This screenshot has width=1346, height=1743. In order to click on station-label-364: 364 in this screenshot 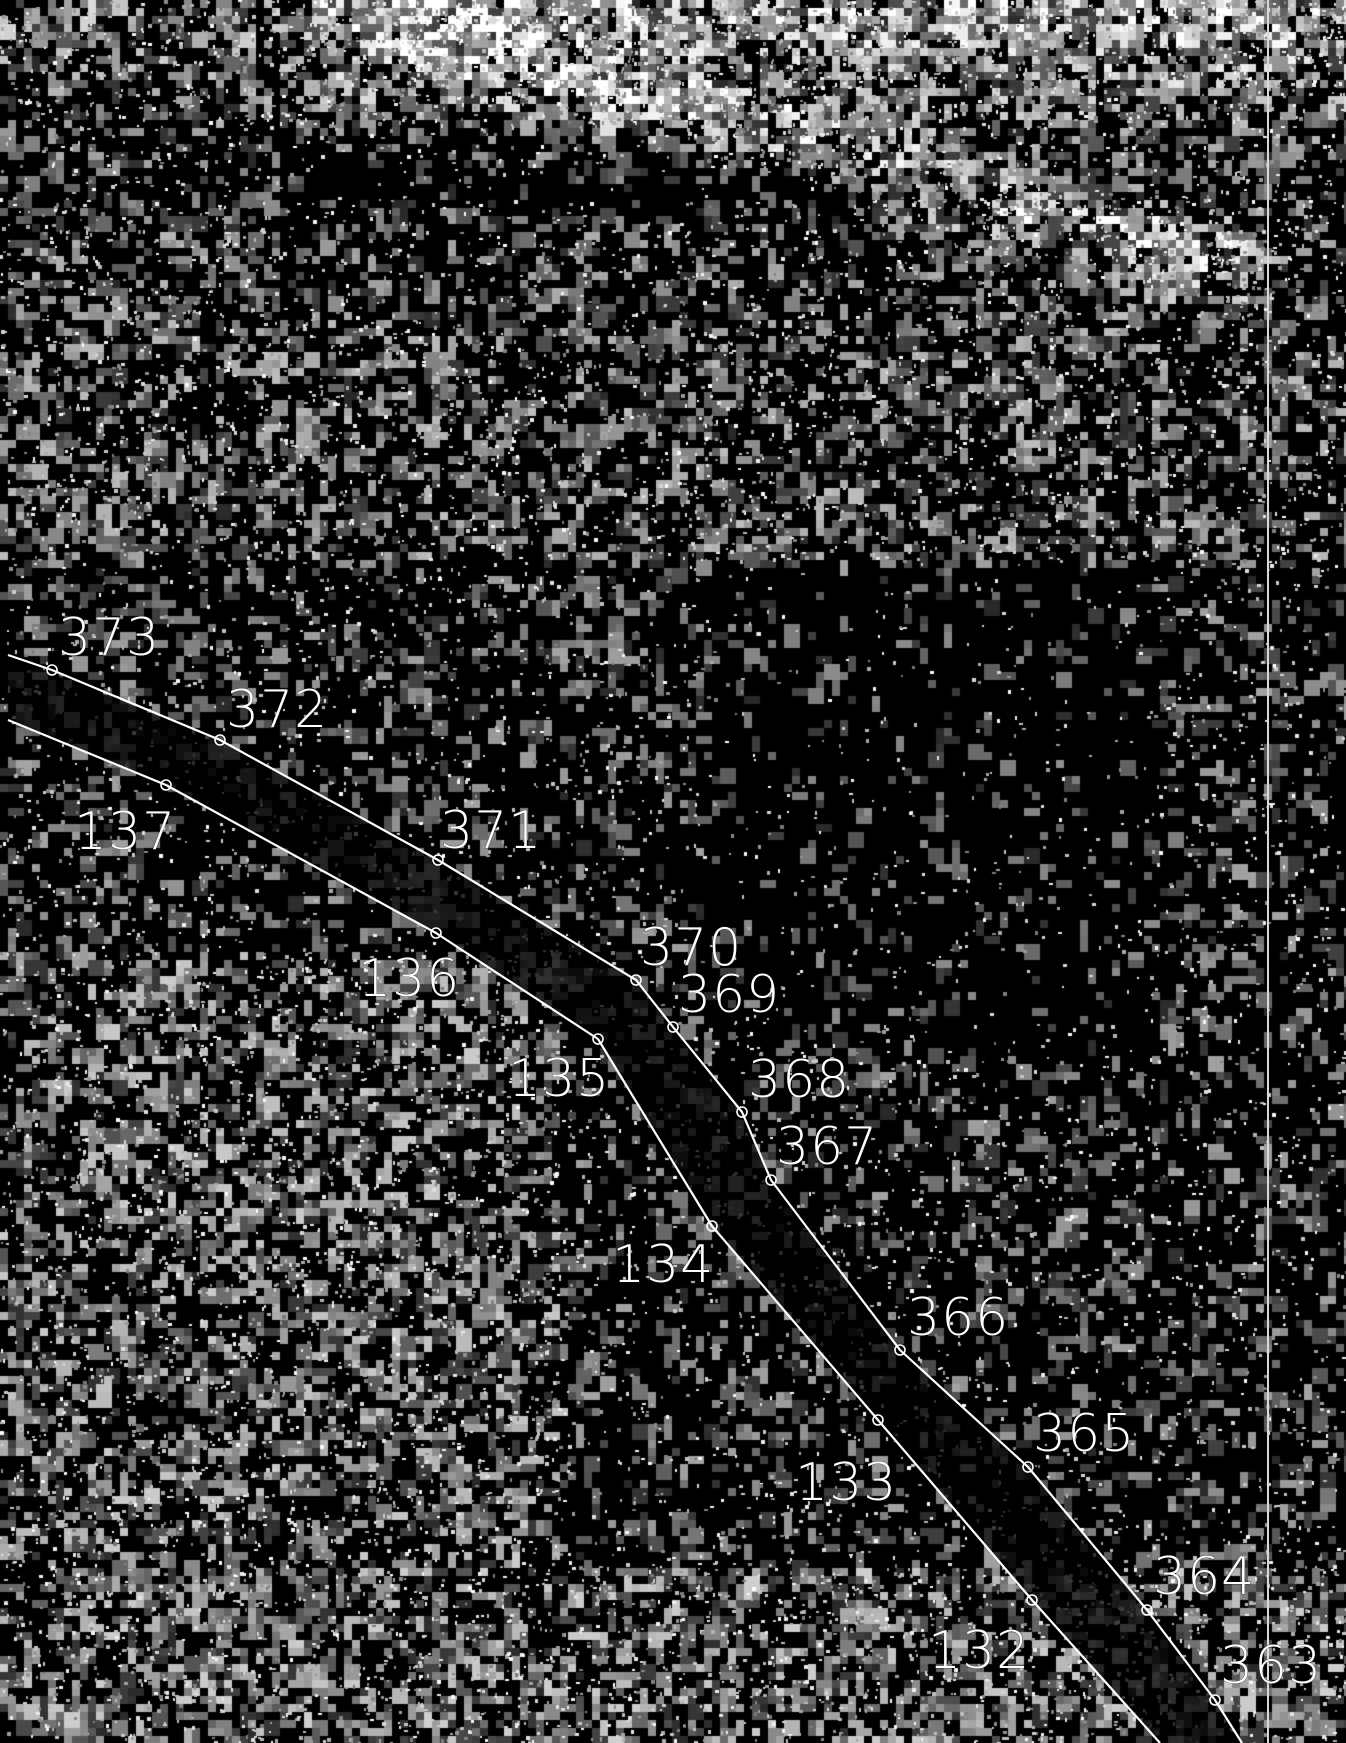, I will do `click(1204, 1577)`.